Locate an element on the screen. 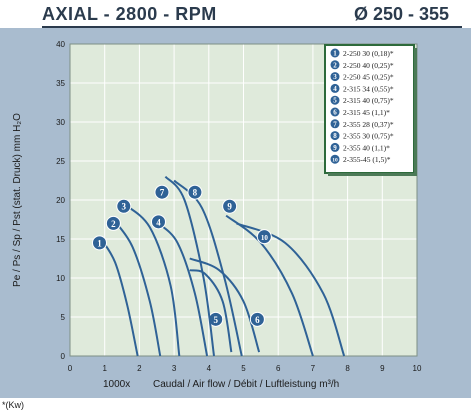 Image resolution: width=471 pixels, height=412 pixels. series-number: 6 is located at coordinates (257, 320).